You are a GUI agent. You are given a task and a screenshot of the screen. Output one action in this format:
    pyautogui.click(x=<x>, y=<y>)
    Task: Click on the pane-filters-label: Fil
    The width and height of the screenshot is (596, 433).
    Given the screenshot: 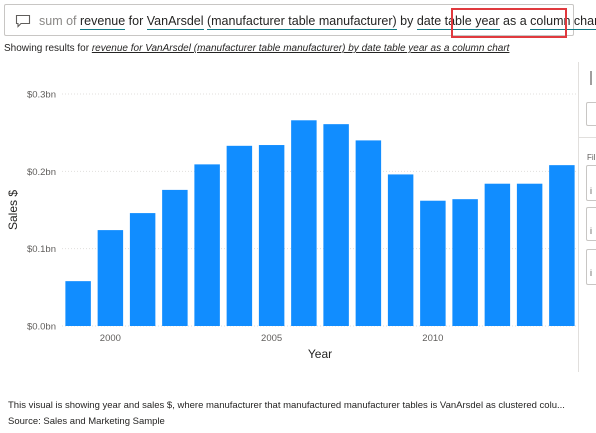 What is the action you would take?
    pyautogui.click(x=591, y=157)
    